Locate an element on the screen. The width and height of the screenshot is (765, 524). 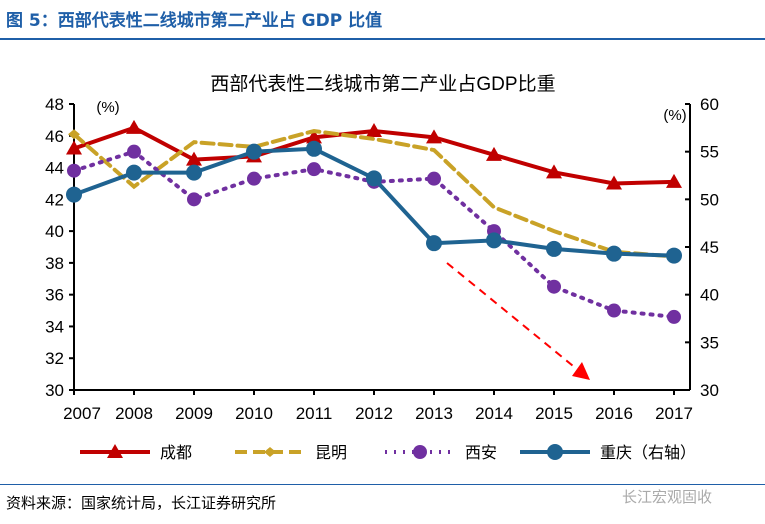
left-axis-unit: (%) is located at coordinates (107, 107).